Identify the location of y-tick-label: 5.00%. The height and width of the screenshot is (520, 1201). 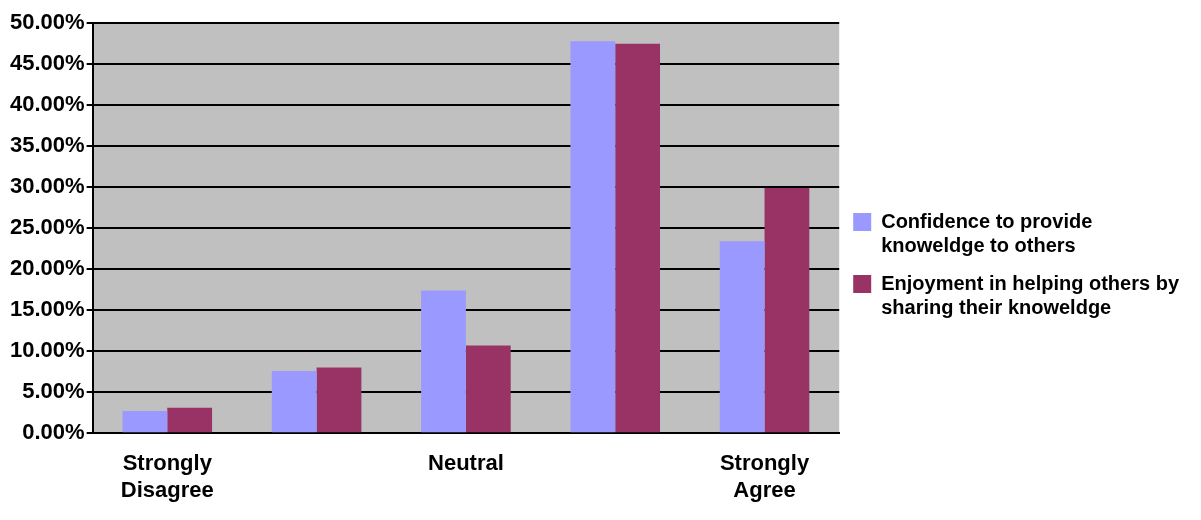
(53, 391).